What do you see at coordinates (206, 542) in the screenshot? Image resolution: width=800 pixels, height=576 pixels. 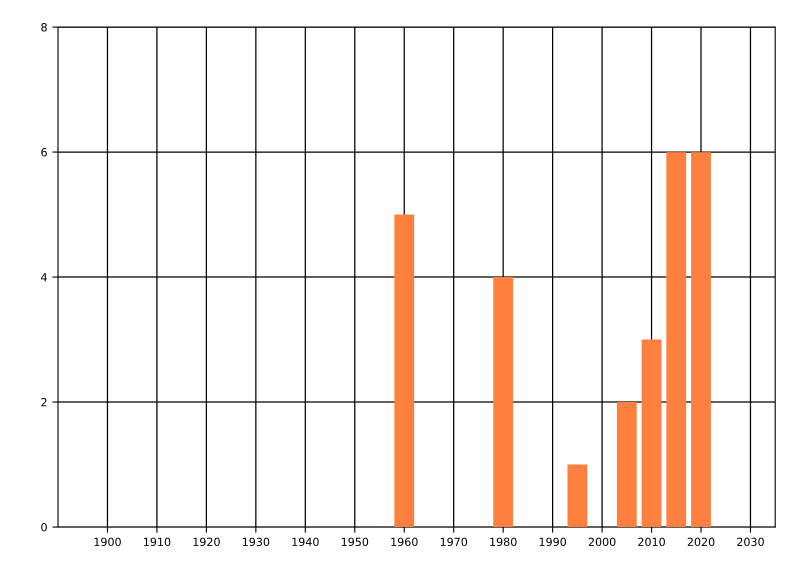 I see `x-tick-label: 1920` at bounding box center [206, 542].